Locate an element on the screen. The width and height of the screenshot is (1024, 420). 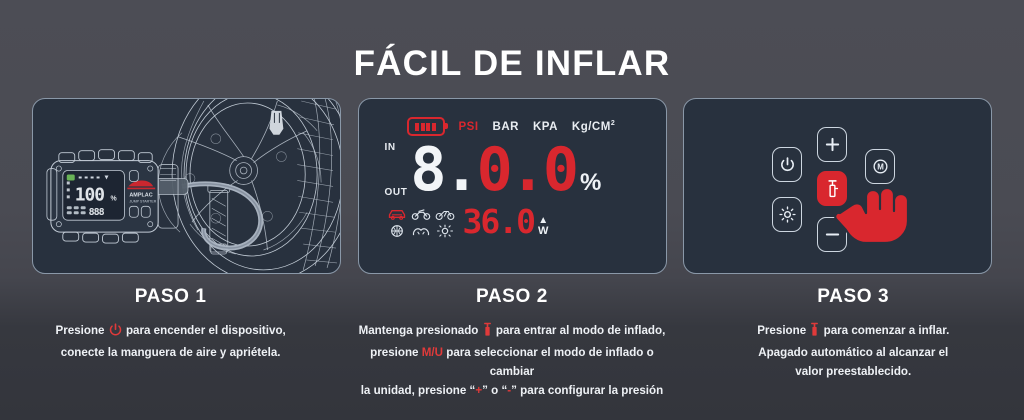
lcd-screen: PSI BAR KPA Kg/CM2 IN OUT 8. 0.0 % is located at coordinates (512, 186).